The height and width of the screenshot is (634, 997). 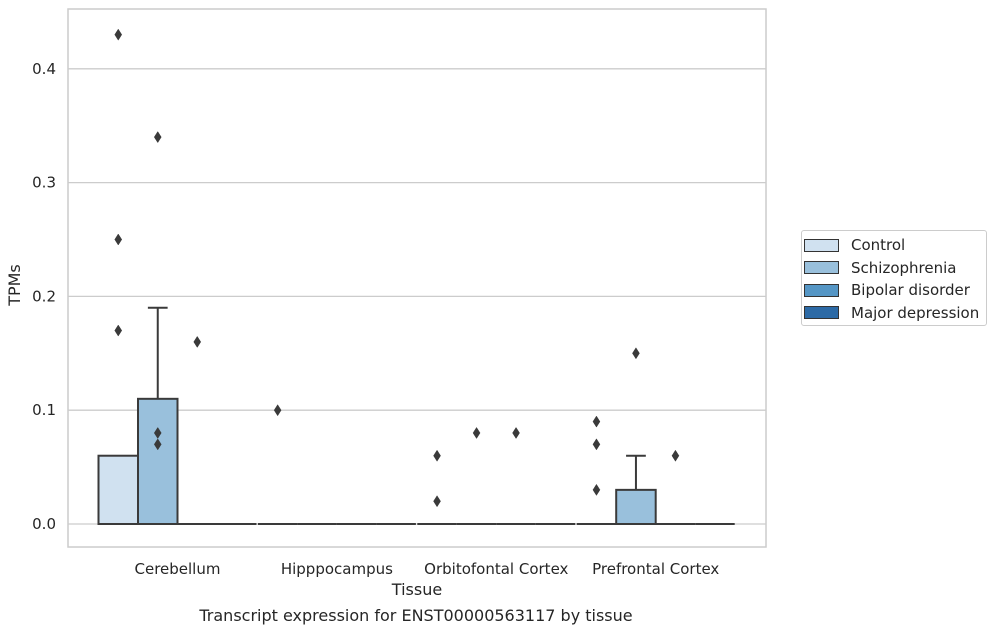 I want to click on legend-label: Schizophrenia, so click(x=904, y=267).